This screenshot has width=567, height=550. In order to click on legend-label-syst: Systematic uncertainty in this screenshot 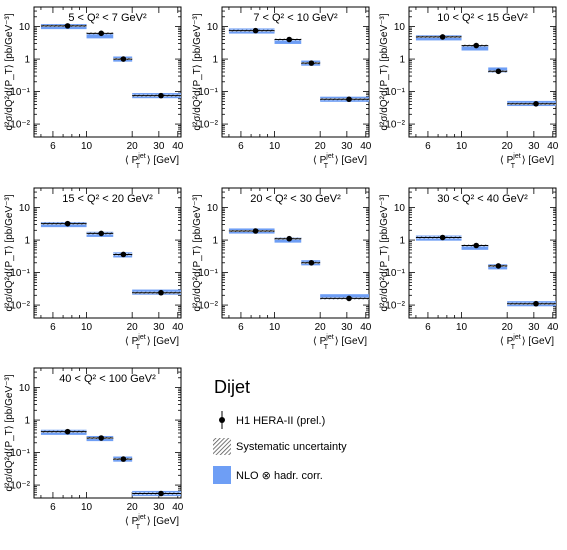, I will do `click(291, 447)`.